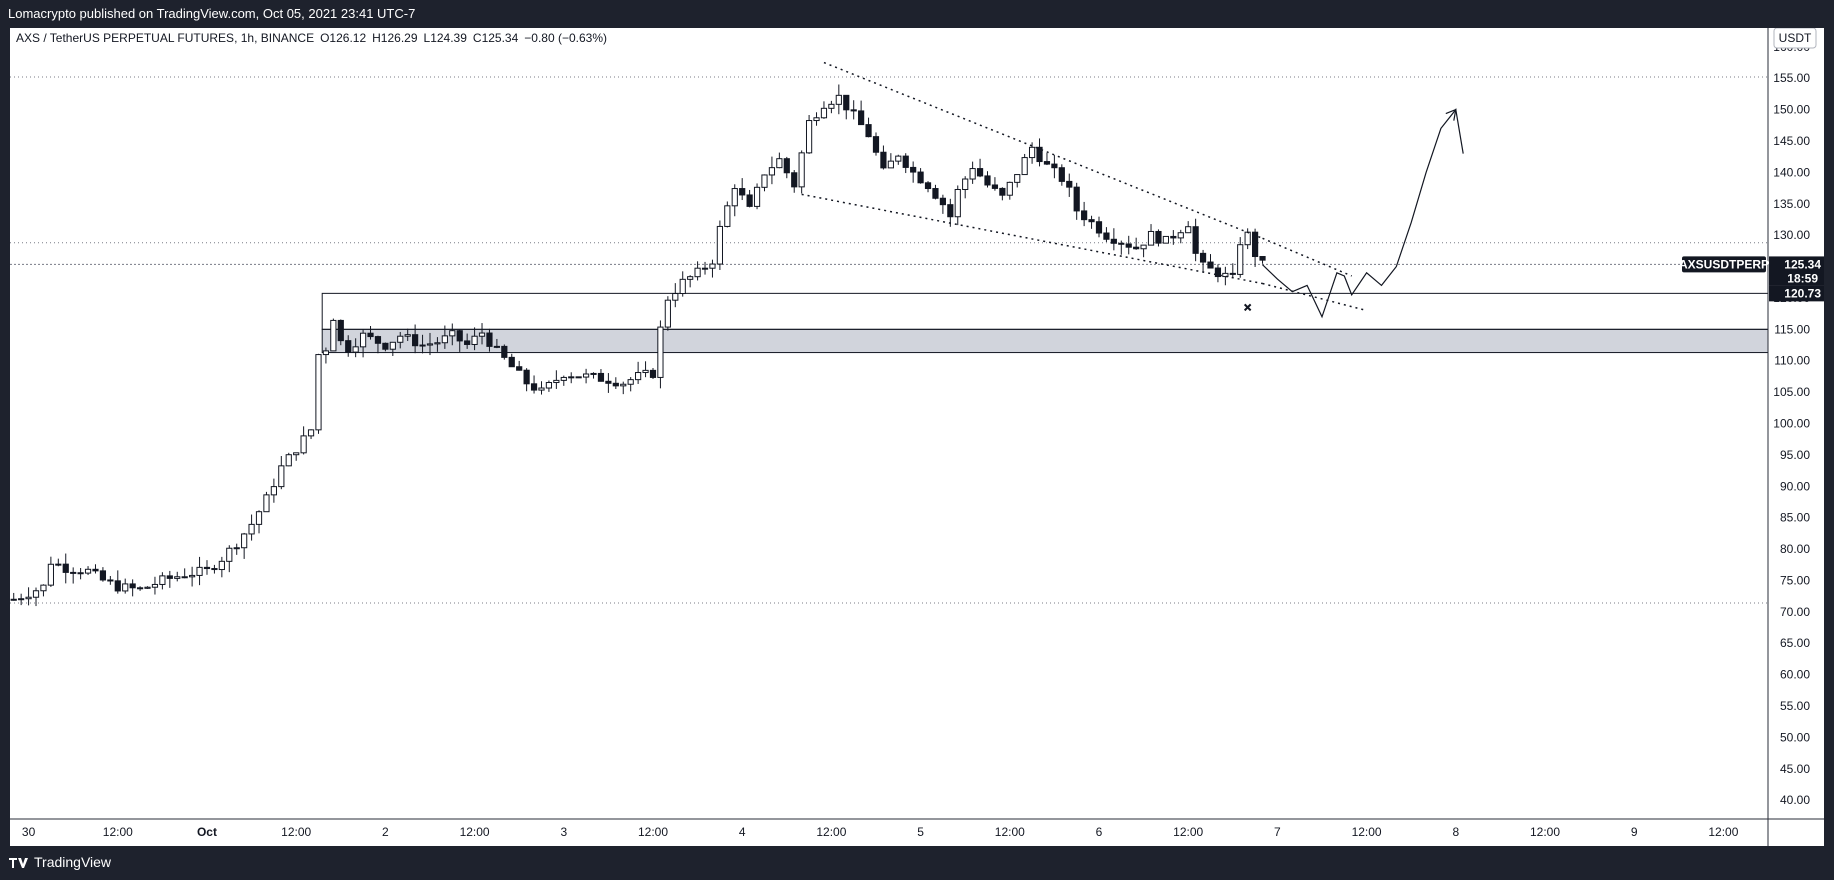  Describe the element at coordinates (1795, 455) in the screenshot. I see `price-tick-label: 95.00` at that location.